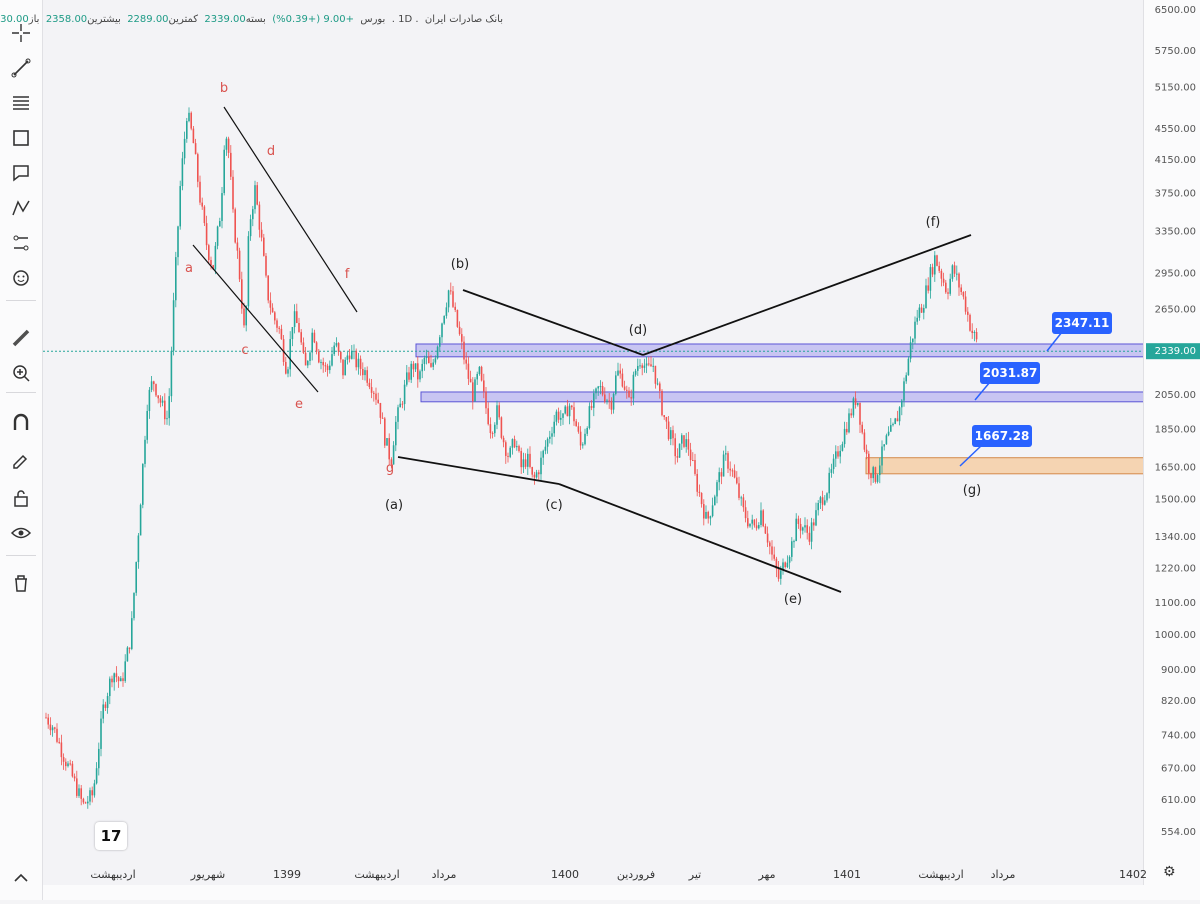 The width and height of the screenshot is (1200, 904). What do you see at coordinates (21, 33) in the screenshot?
I see `crosshair-icon` at bounding box center [21, 33].